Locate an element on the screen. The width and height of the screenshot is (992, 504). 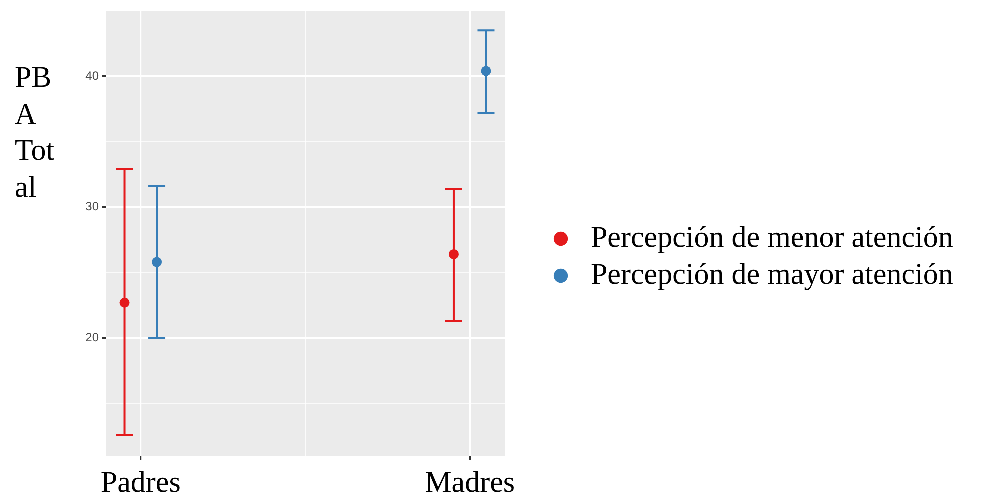
legend-label: Percepción de mayor atención is located at coordinates (772, 274).